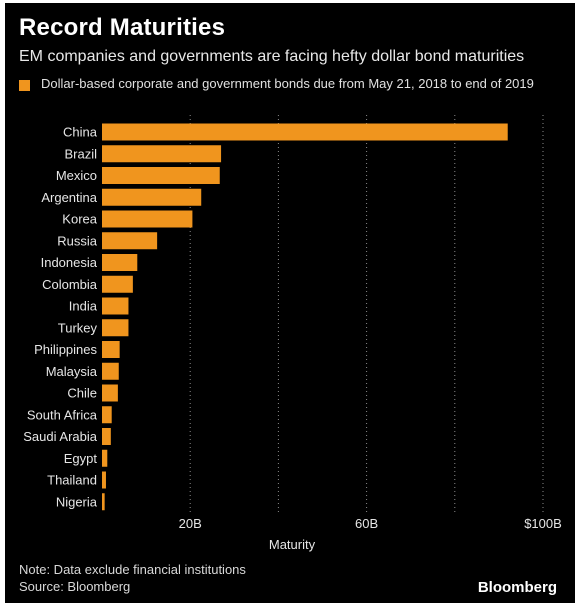  What do you see at coordinates (65, 349) in the screenshot?
I see `category-label: Philippines` at bounding box center [65, 349].